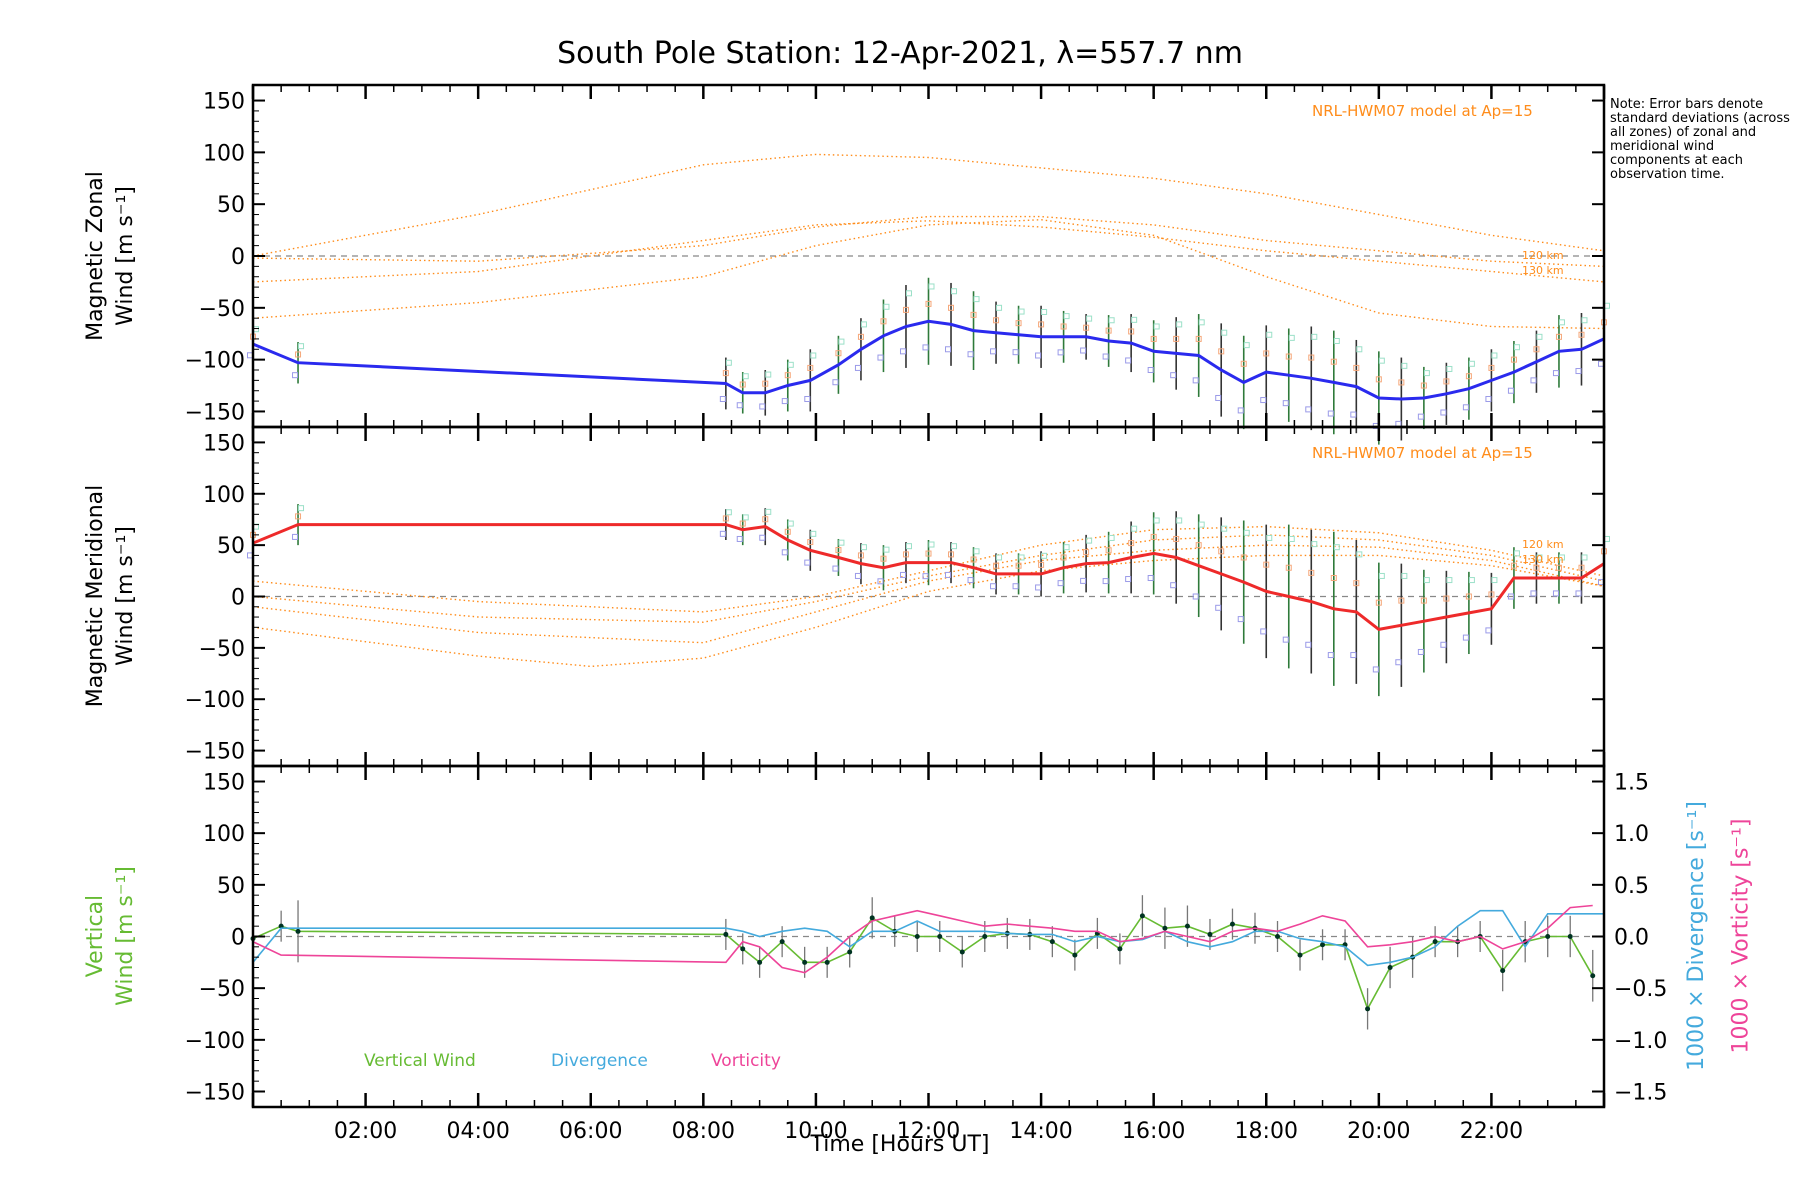 The image size is (1800, 1200). I want to click on zonal-alt-label-120: 120 km, so click(1543, 255).